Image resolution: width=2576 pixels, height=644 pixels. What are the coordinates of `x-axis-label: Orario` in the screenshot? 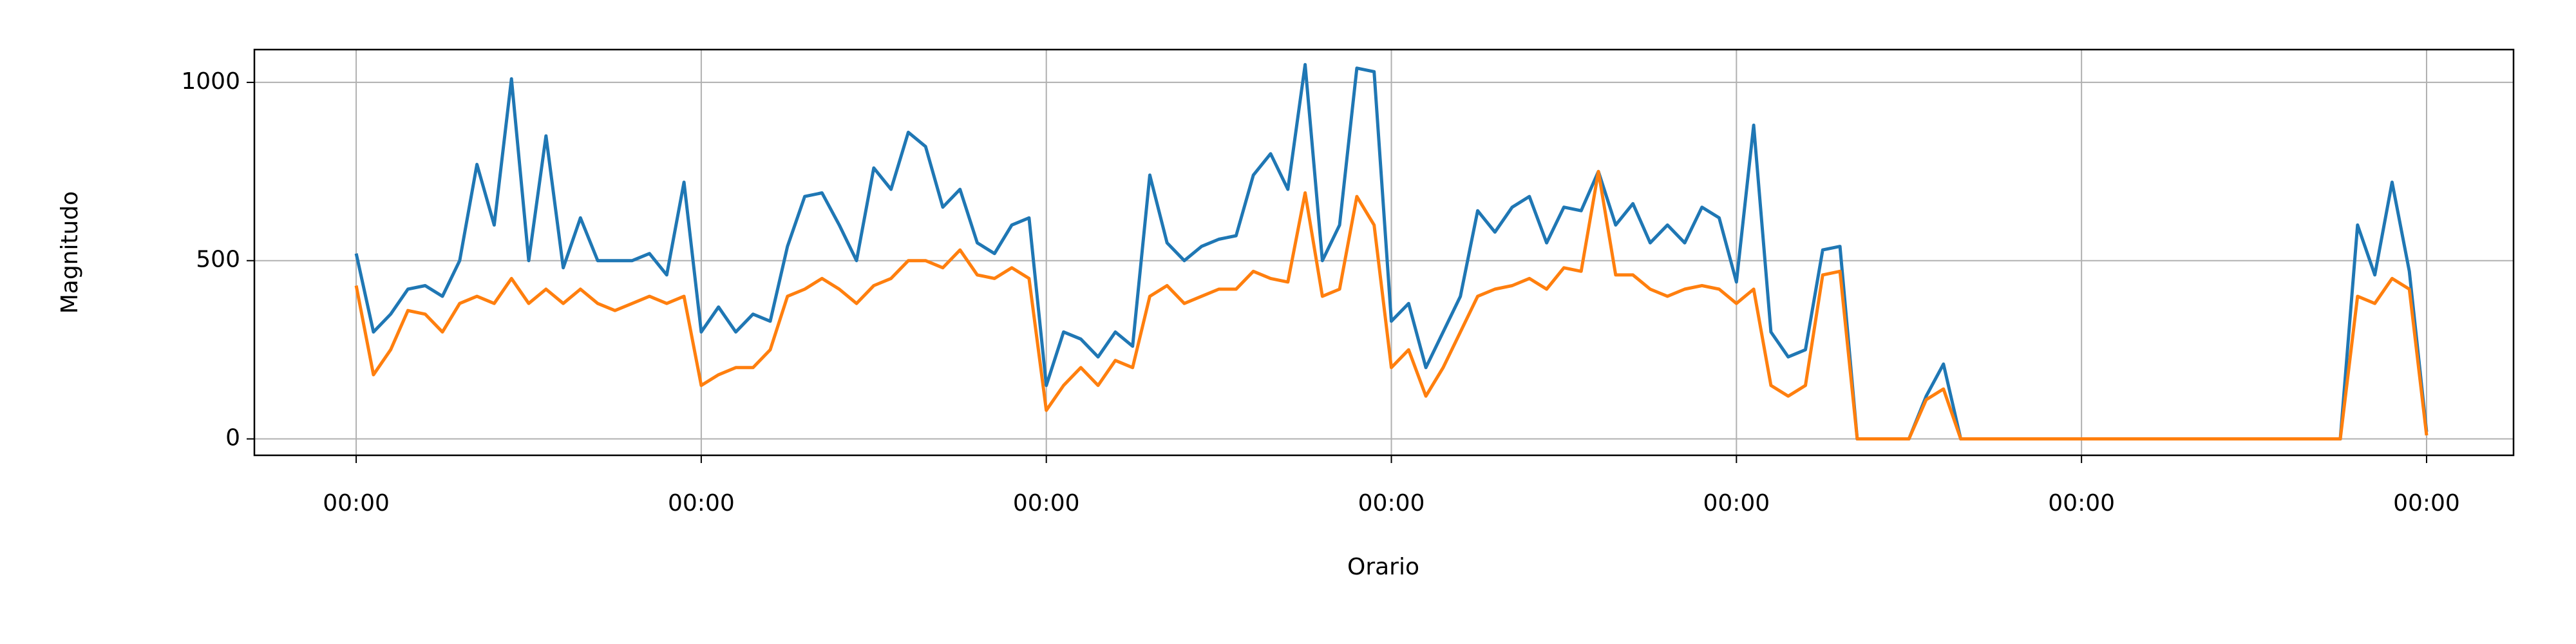 It's located at (1383, 567).